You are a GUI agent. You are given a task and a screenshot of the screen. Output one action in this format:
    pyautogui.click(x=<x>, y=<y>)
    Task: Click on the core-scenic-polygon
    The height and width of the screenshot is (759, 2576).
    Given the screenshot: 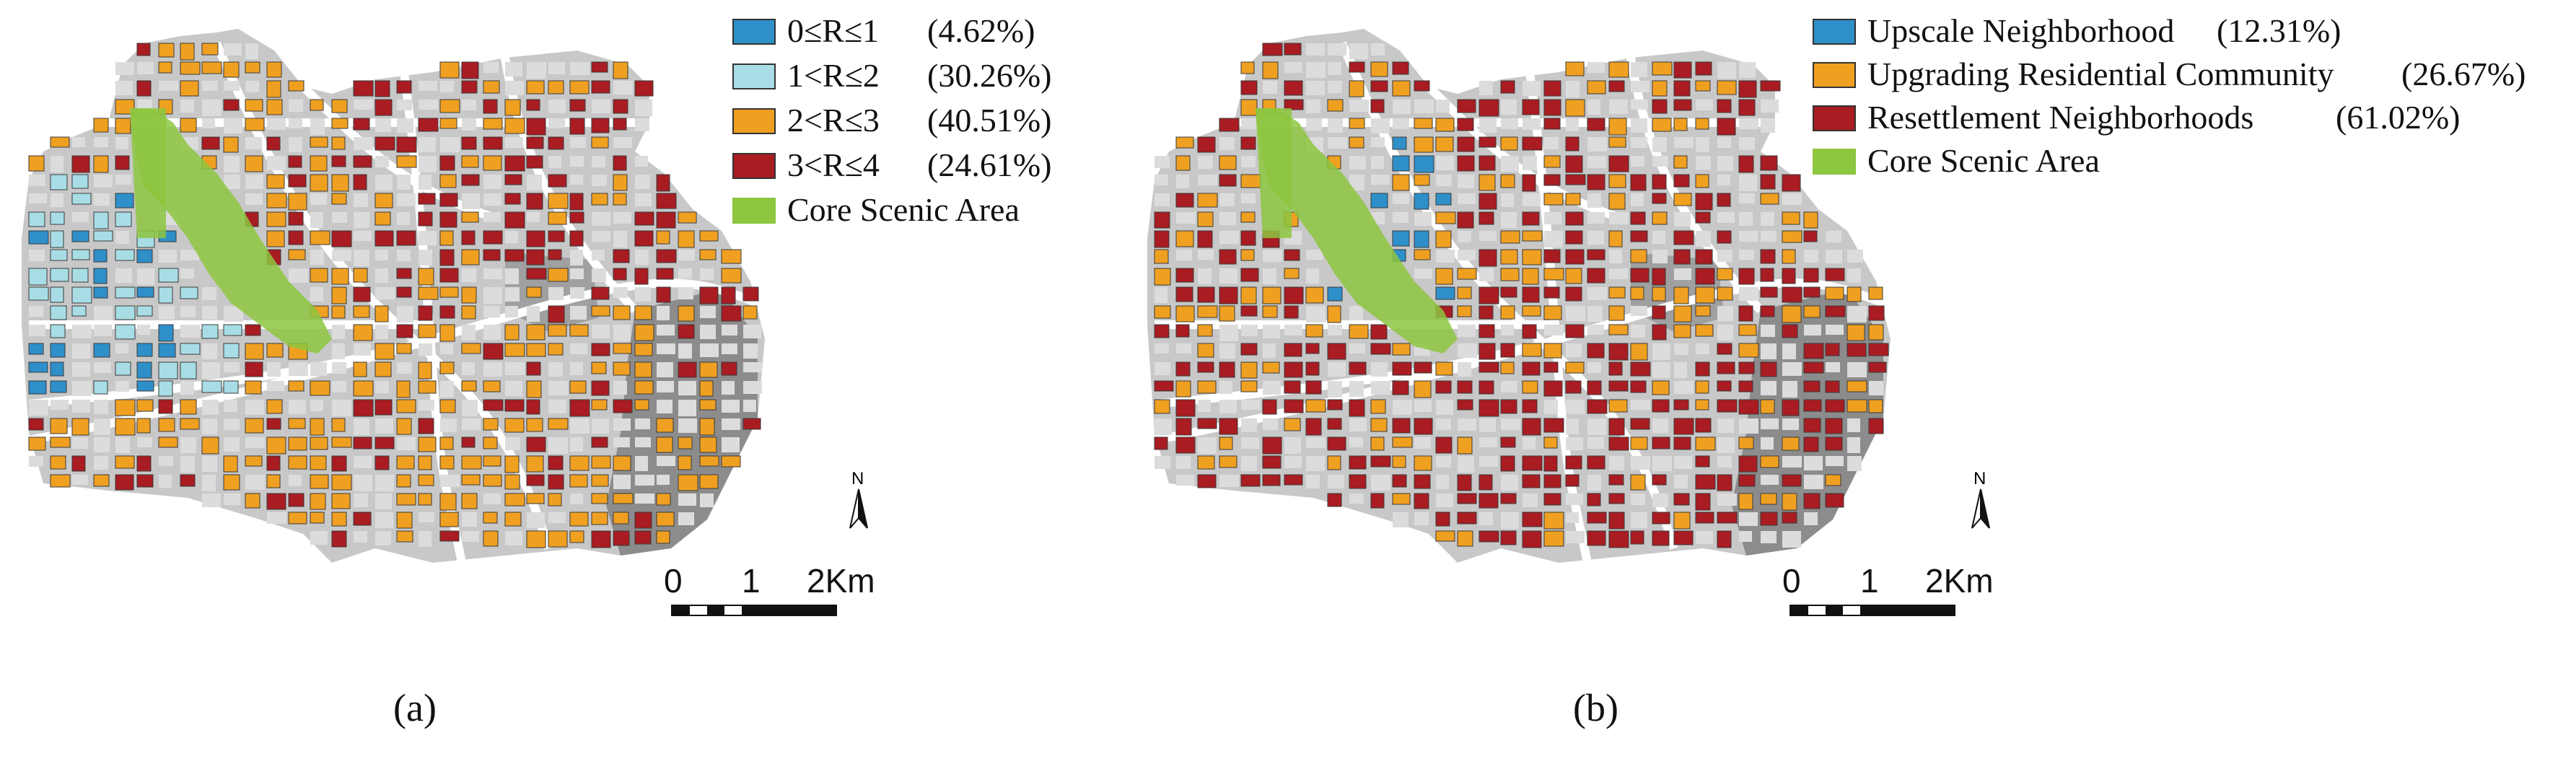 What is the action you would take?
    pyautogui.click(x=1357, y=231)
    